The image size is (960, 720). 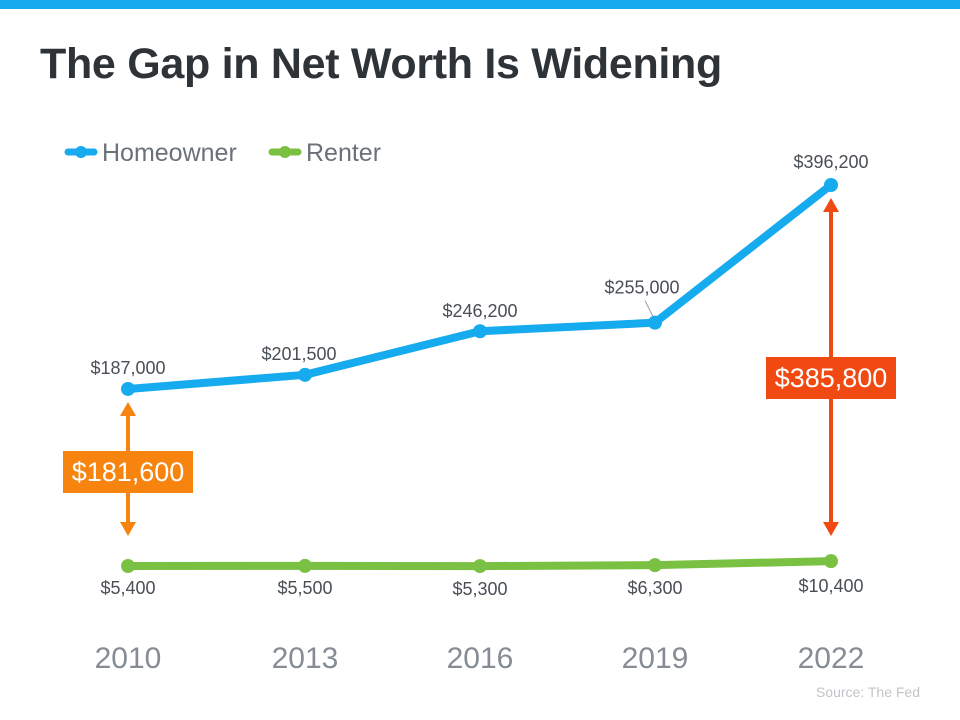 What do you see at coordinates (831, 658) in the screenshot?
I see `x-tick-label-4: 2022` at bounding box center [831, 658].